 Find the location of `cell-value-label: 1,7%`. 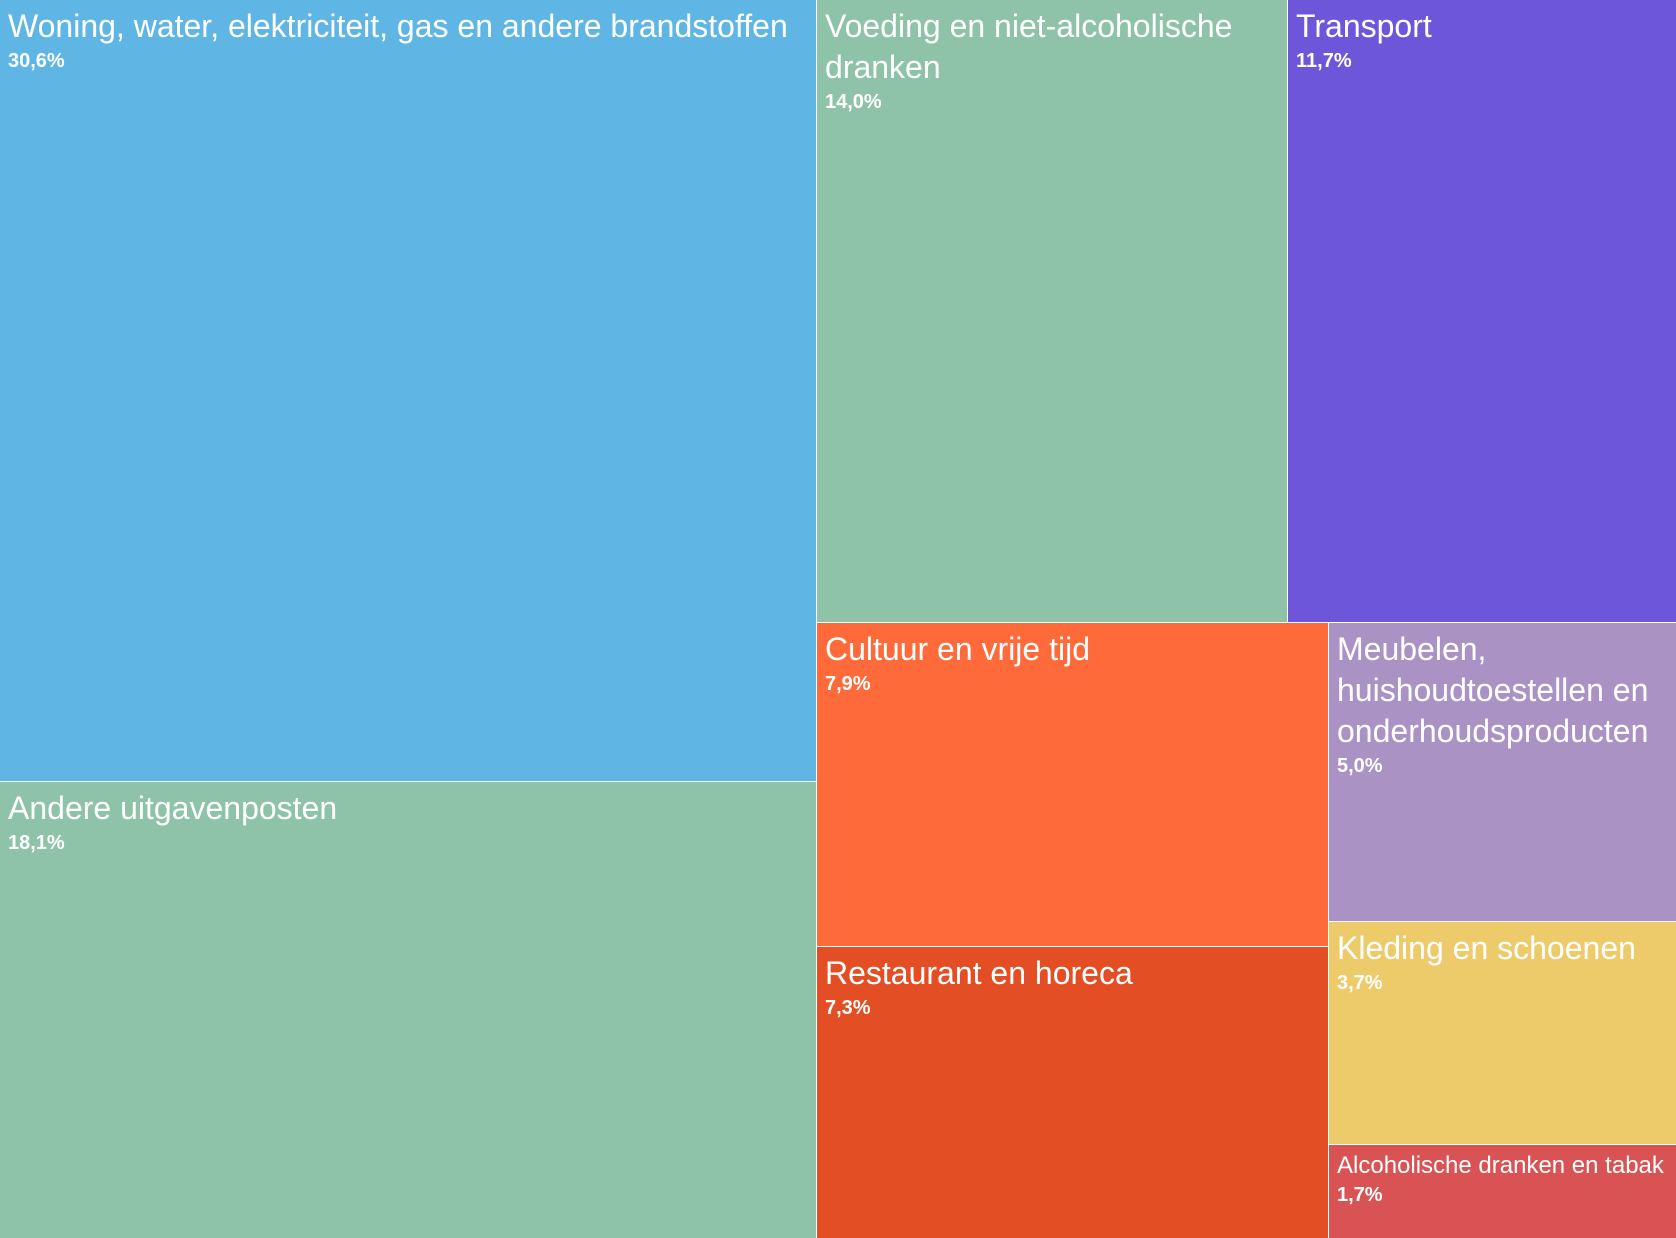

cell-value-label: 1,7% is located at coordinates (1360, 1195).